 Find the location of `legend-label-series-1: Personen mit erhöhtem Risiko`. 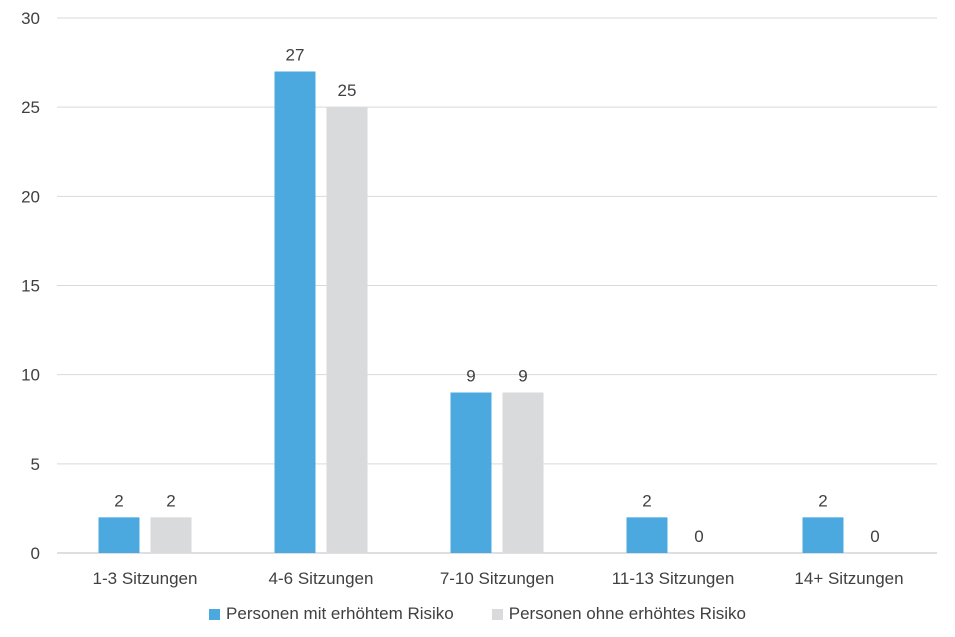

legend-label-series-1: Personen mit erhöhtem Risiko is located at coordinates (340, 613).